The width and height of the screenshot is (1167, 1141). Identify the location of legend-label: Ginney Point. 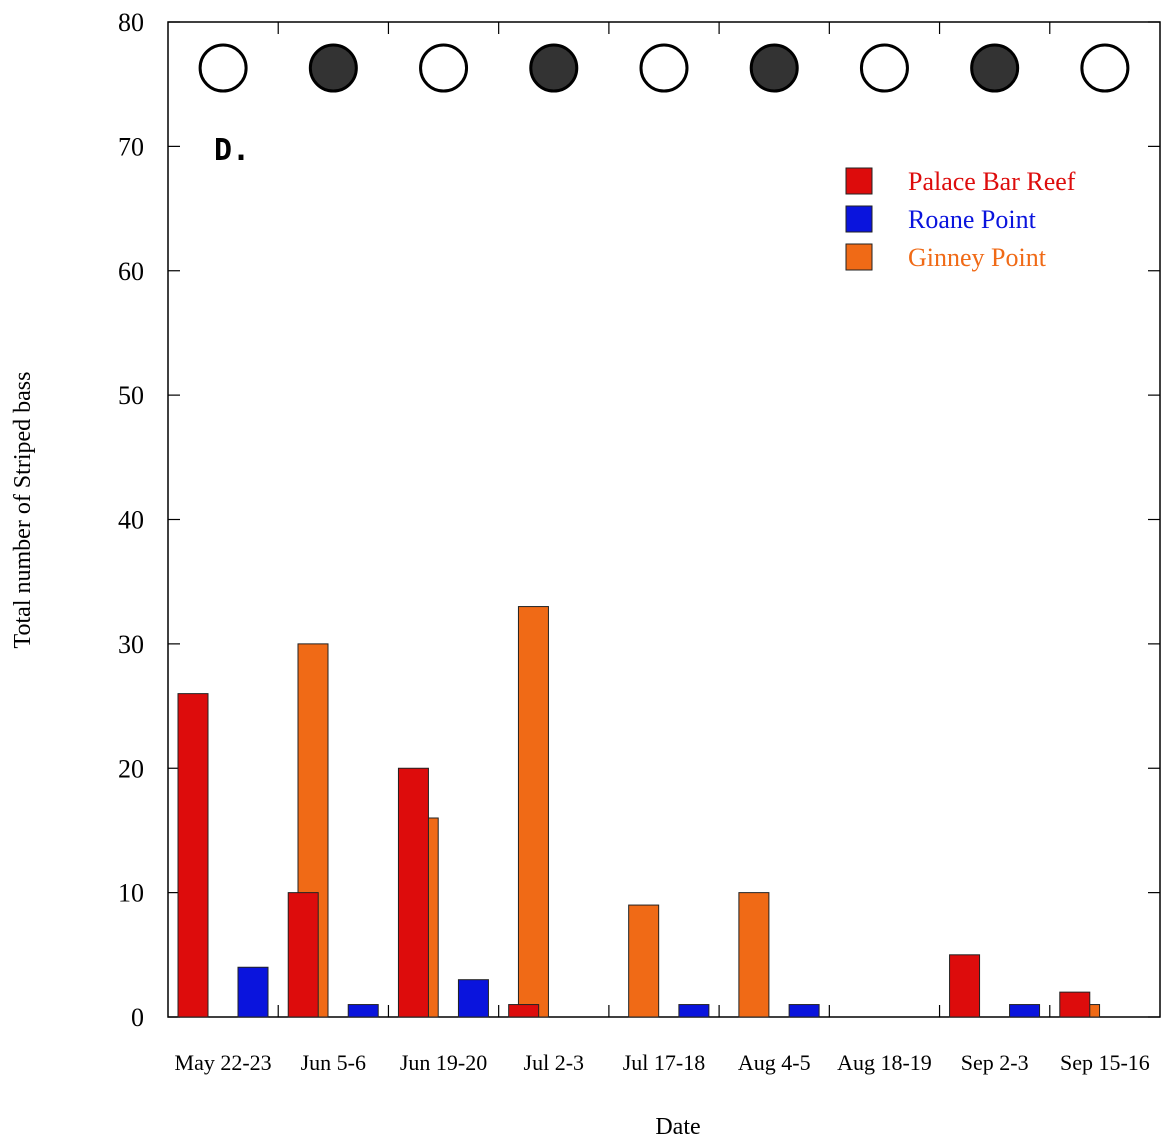
(977, 257).